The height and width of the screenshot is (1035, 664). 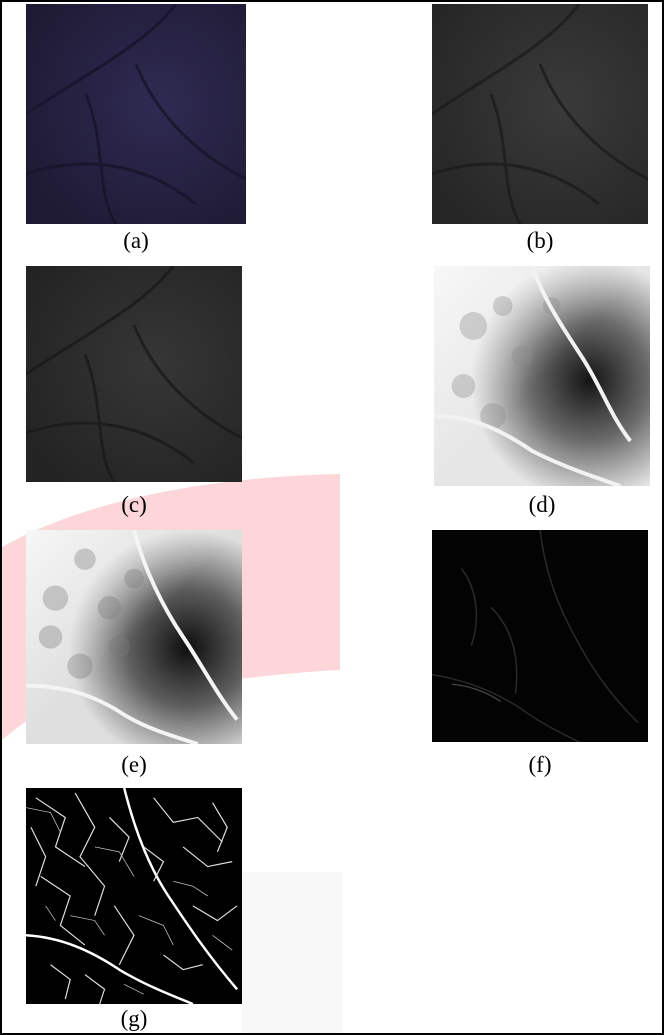 What do you see at coordinates (136, 114) in the screenshot?
I see `panel-a-image` at bounding box center [136, 114].